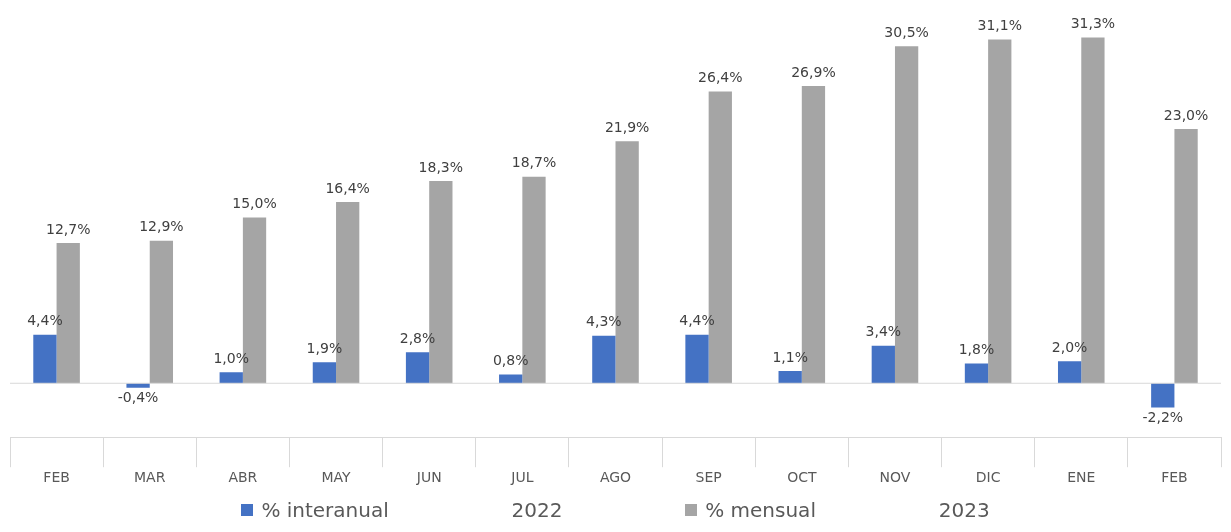  What do you see at coordinates (1186, 114) in the screenshot?
I see `data-label: 23,0%` at bounding box center [1186, 114].